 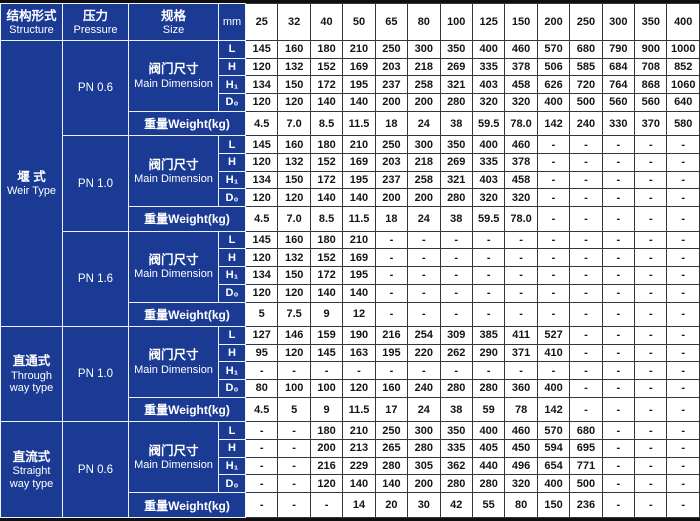 What do you see at coordinates (326, 145) in the screenshot?
I see `value-cell: 180` at bounding box center [326, 145].